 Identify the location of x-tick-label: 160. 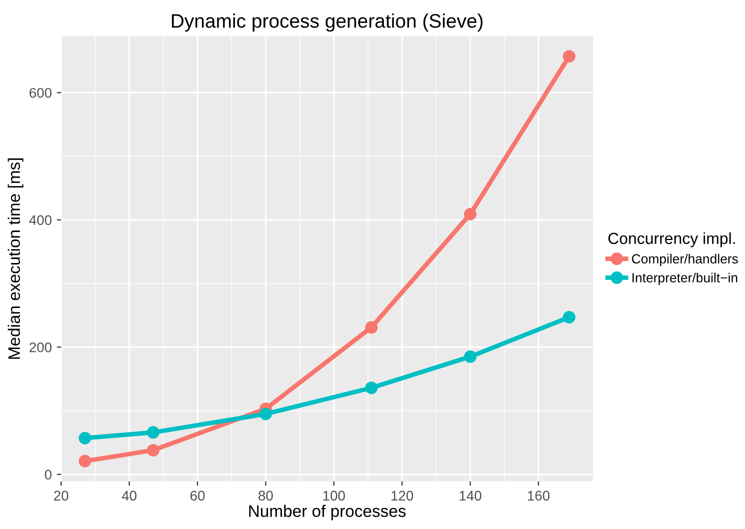
(539, 495).